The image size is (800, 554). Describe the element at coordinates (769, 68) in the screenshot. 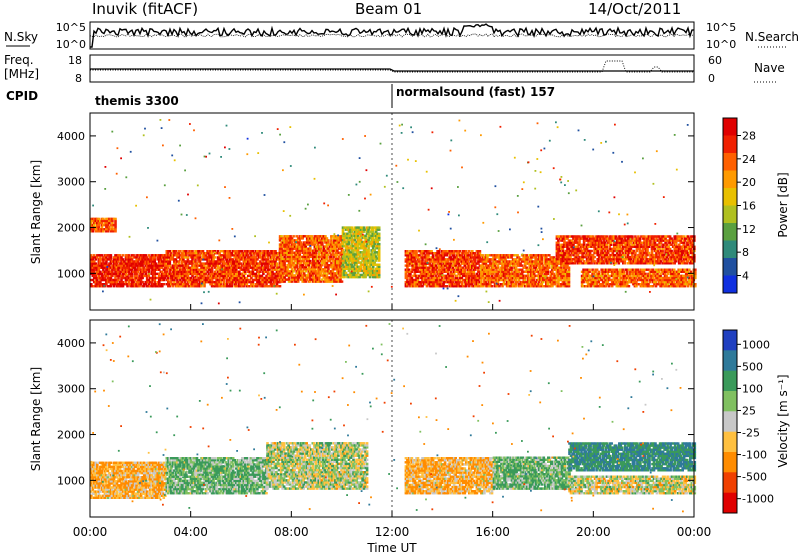

I see `nave-label: Nave` at that location.